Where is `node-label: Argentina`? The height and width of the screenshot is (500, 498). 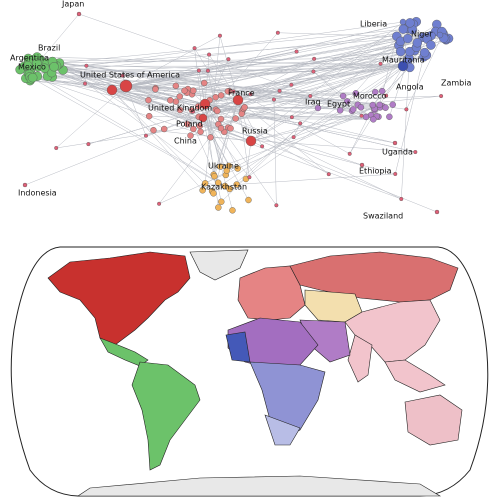 node-label: Argentina is located at coordinates (29, 58).